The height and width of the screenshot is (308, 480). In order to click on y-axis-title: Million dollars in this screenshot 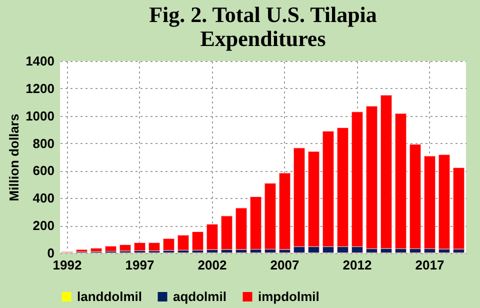, I will do `click(14, 158)`.